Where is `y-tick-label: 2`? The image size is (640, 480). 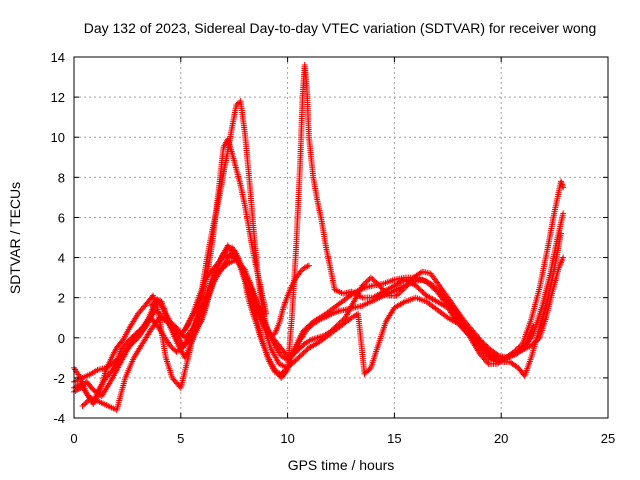 y-tick-label: 2 is located at coordinates (61, 298).